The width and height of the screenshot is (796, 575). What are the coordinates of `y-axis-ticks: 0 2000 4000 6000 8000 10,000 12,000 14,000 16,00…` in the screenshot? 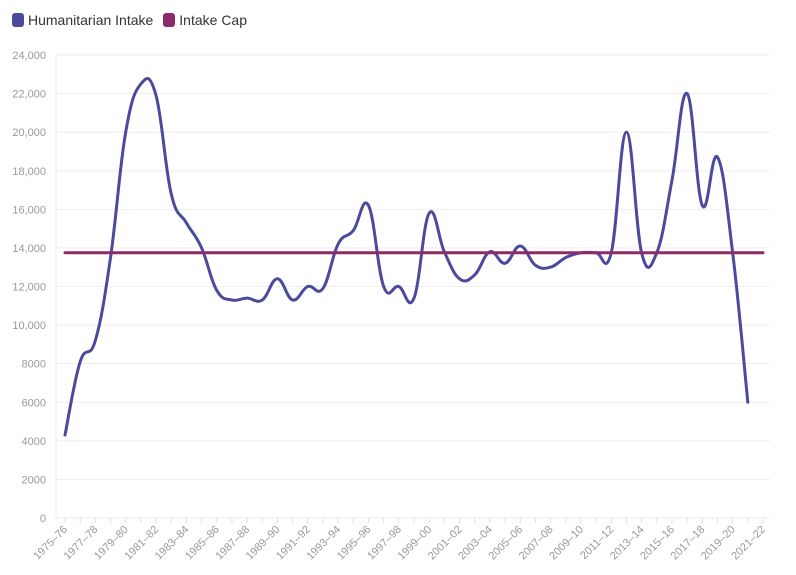 It's located at (29, 287).